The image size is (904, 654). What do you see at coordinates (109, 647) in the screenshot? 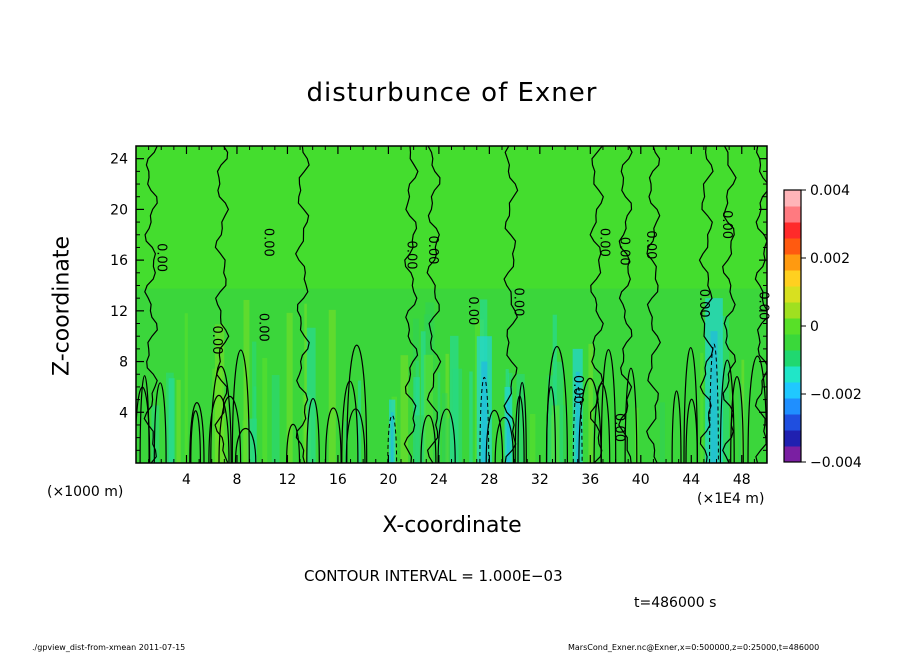
I see `footer-left-text: ./gpview_dist-from-xmean 2011-07-15` at bounding box center [109, 647].